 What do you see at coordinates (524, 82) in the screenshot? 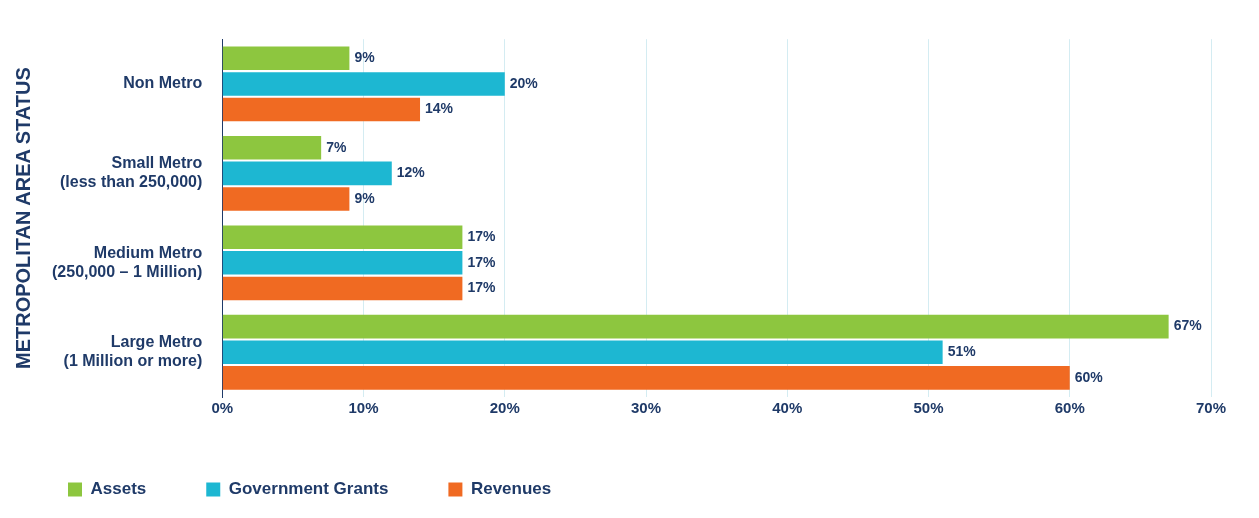
I see `data-label: 20%` at bounding box center [524, 82].